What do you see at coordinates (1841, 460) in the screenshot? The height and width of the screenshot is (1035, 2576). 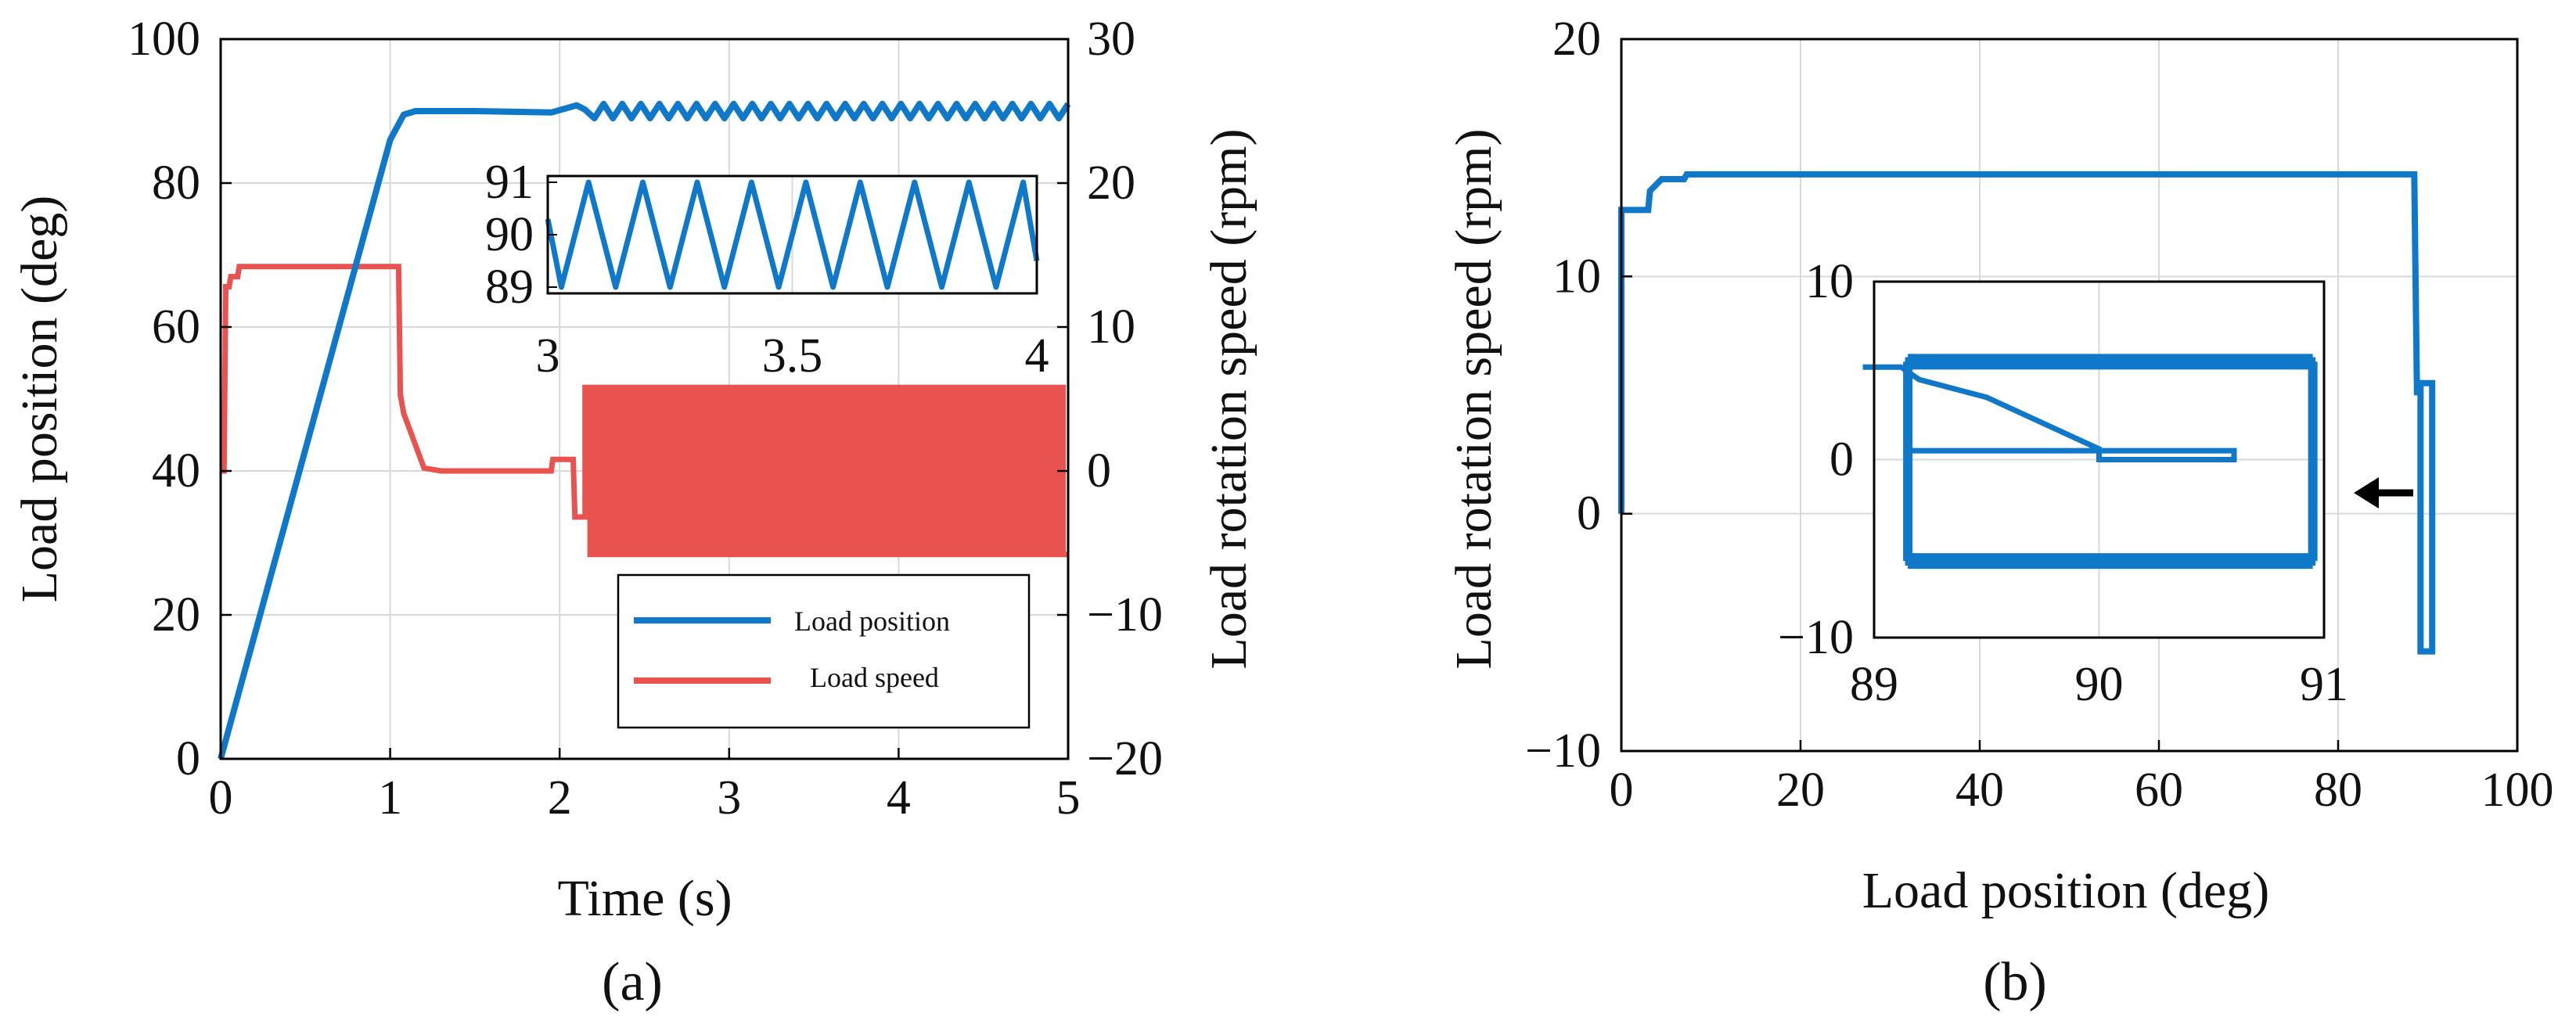 I see `inset-tick-label-y: 0` at bounding box center [1841, 460].